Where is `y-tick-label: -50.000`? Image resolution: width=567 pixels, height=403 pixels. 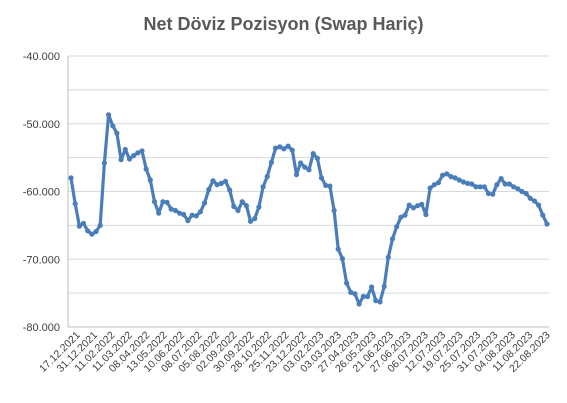 y-tick-label: -50.000 is located at coordinates (41, 125).